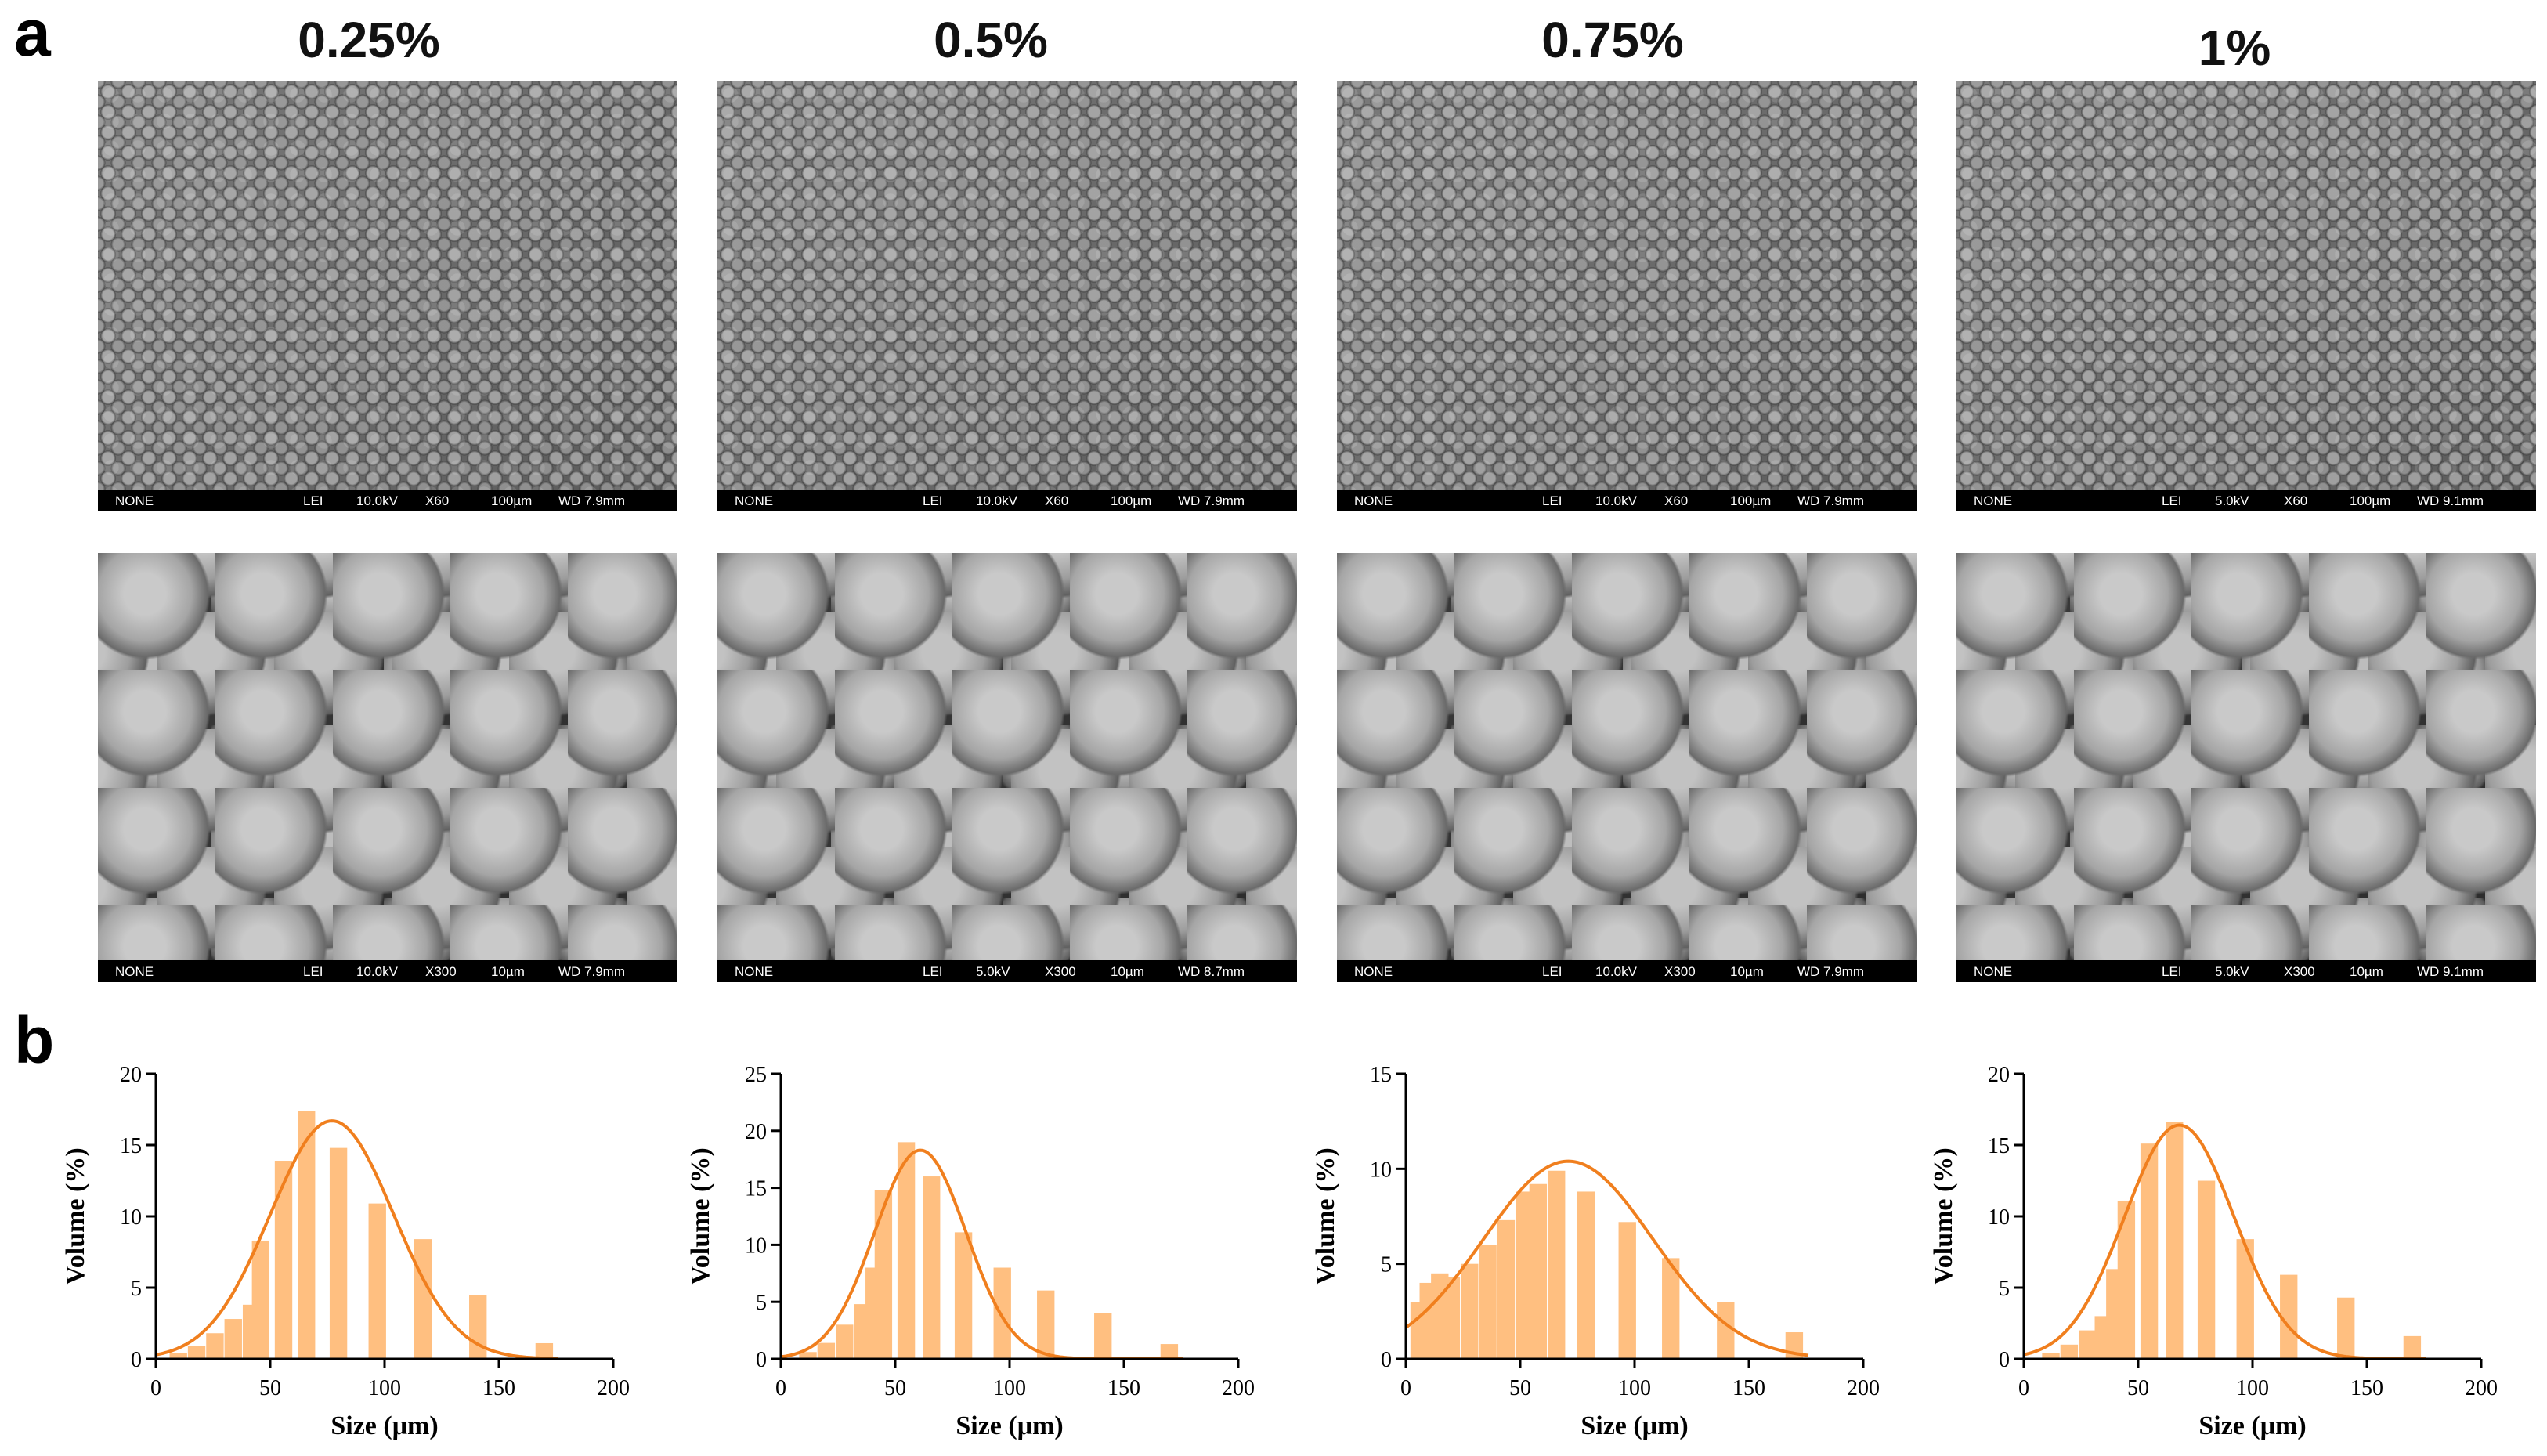 The width and height of the screenshot is (2547, 1456). I want to click on panel-label-b: b, so click(34, 1040).